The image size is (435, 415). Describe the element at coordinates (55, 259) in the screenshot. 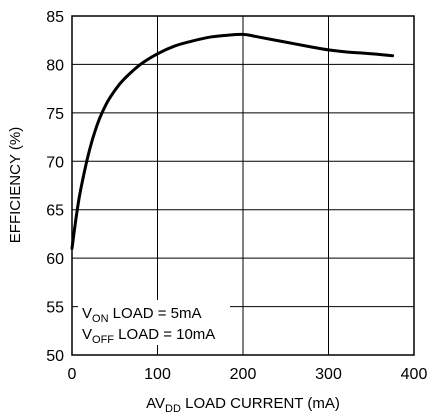

I see `y-tick-label: 60` at that location.